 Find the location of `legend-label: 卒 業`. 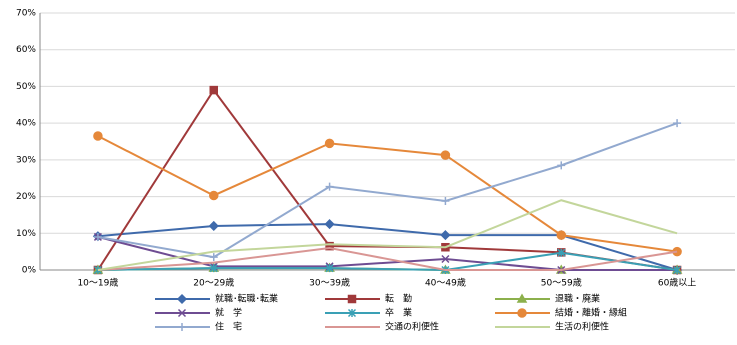

legend-label: 卒 業 is located at coordinates (398, 313).